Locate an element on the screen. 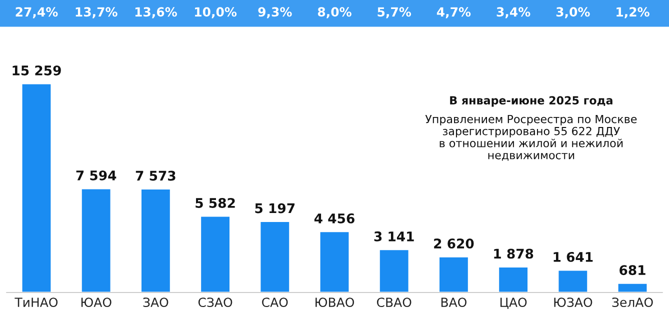 This screenshot has height=325, width=669. x-tick-label: ЗелАО is located at coordinates (632, 303).